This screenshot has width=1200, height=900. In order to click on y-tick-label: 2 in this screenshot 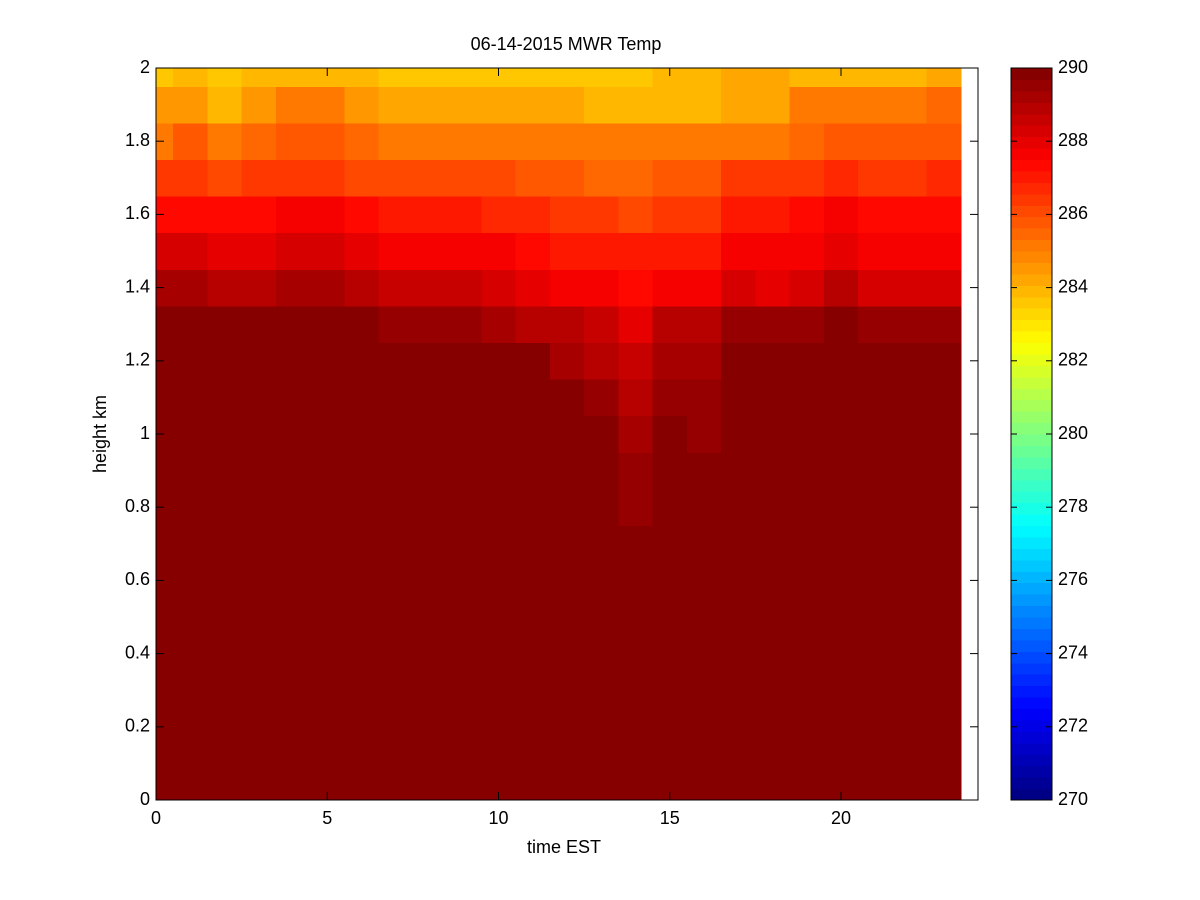, I will do `click(145, 67)`.